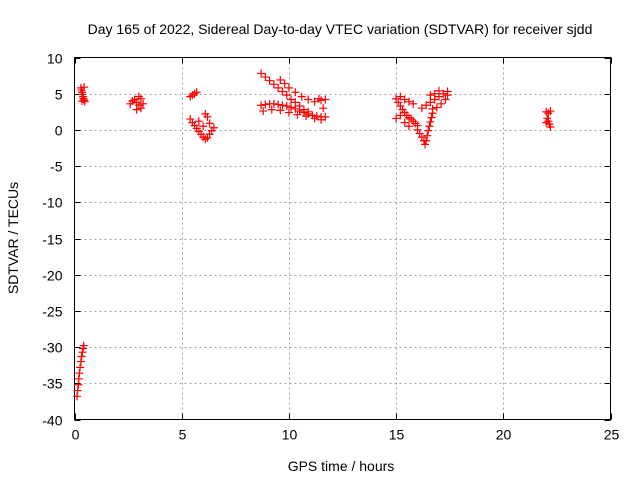  Describe the element at coordinates (52, 348) in the screenshot. I see `y-tick-label: -30` at that location.